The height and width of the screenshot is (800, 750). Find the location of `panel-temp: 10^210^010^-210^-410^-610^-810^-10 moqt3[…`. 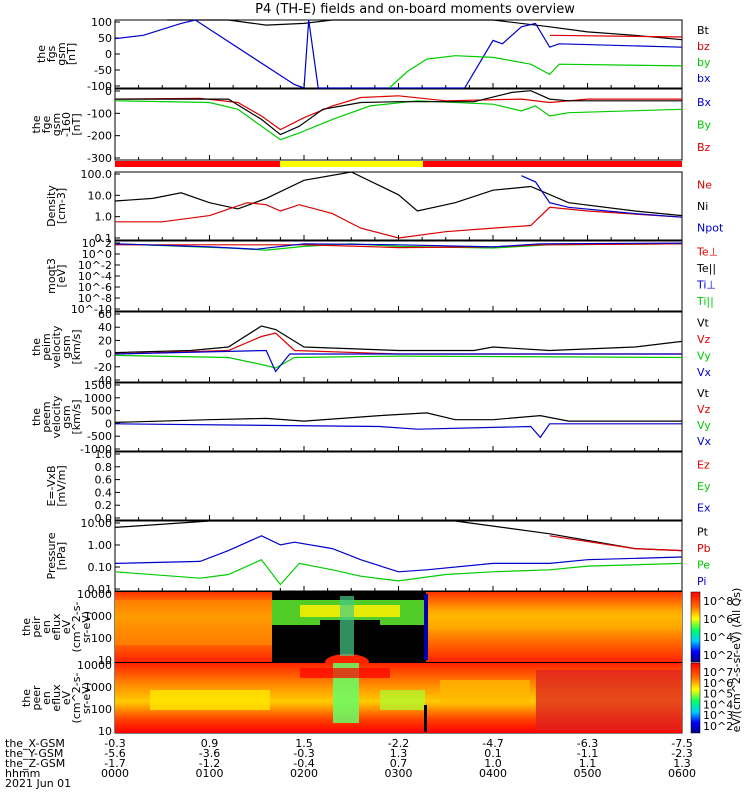

panel-temp: 10^210^010^-210^-410^-610^-810^-10 moqt3[… is located at coordinates (381, 276).